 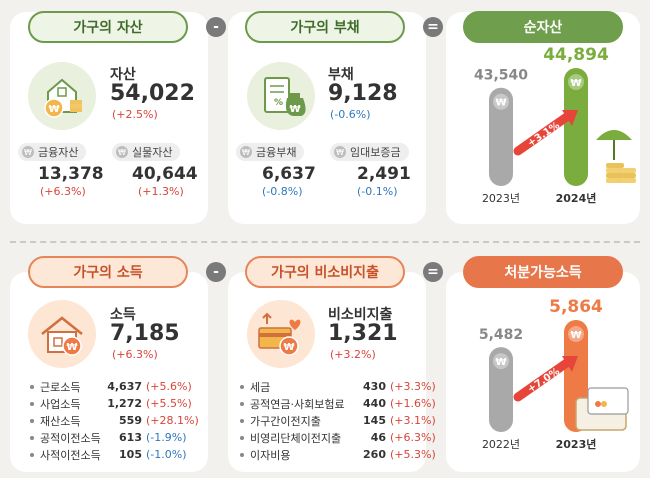 I want to click on financial-debt-change: (-0.8%), so click(x=282, y=191).